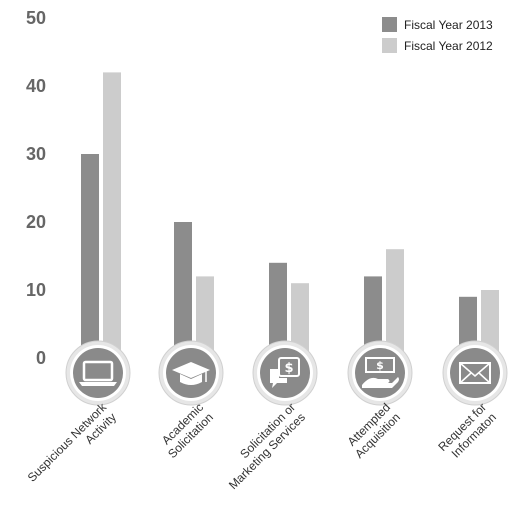  Describe the element at coordinates (41, 358) in the screenshot. I see `y-tick-label: 0` at that location.